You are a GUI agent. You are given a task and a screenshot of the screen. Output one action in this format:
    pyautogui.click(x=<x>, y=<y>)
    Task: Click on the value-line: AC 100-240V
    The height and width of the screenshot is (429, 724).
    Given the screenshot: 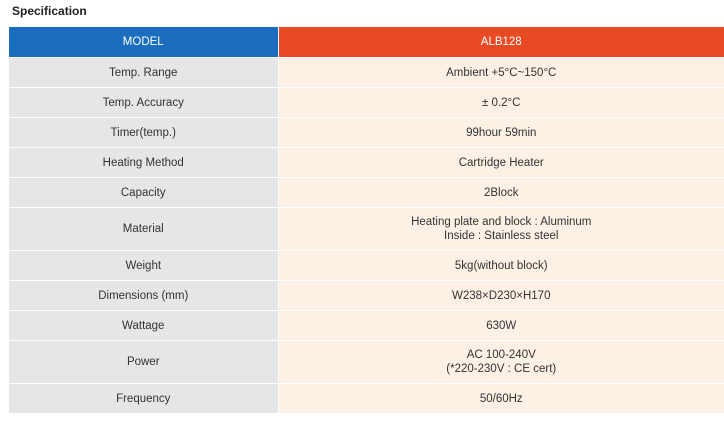 What is the action you would take?
    pyautogui.click(x=501, y=355)
    